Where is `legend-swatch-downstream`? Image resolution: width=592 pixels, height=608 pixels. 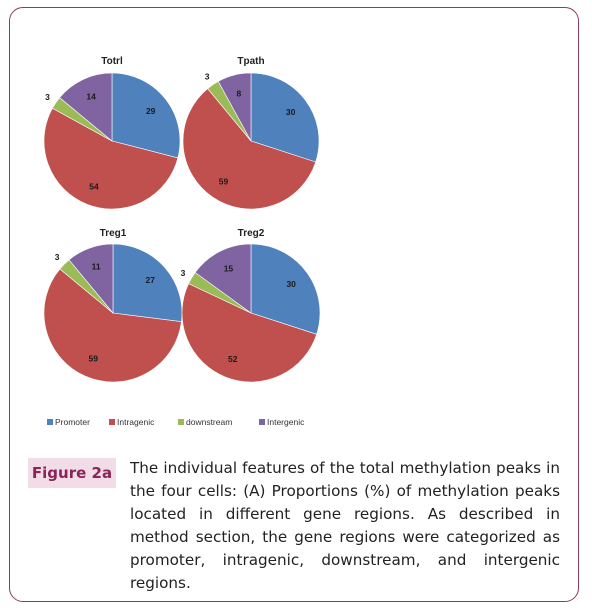 legend-swatch-downstream is located at coordinates (181, 422).